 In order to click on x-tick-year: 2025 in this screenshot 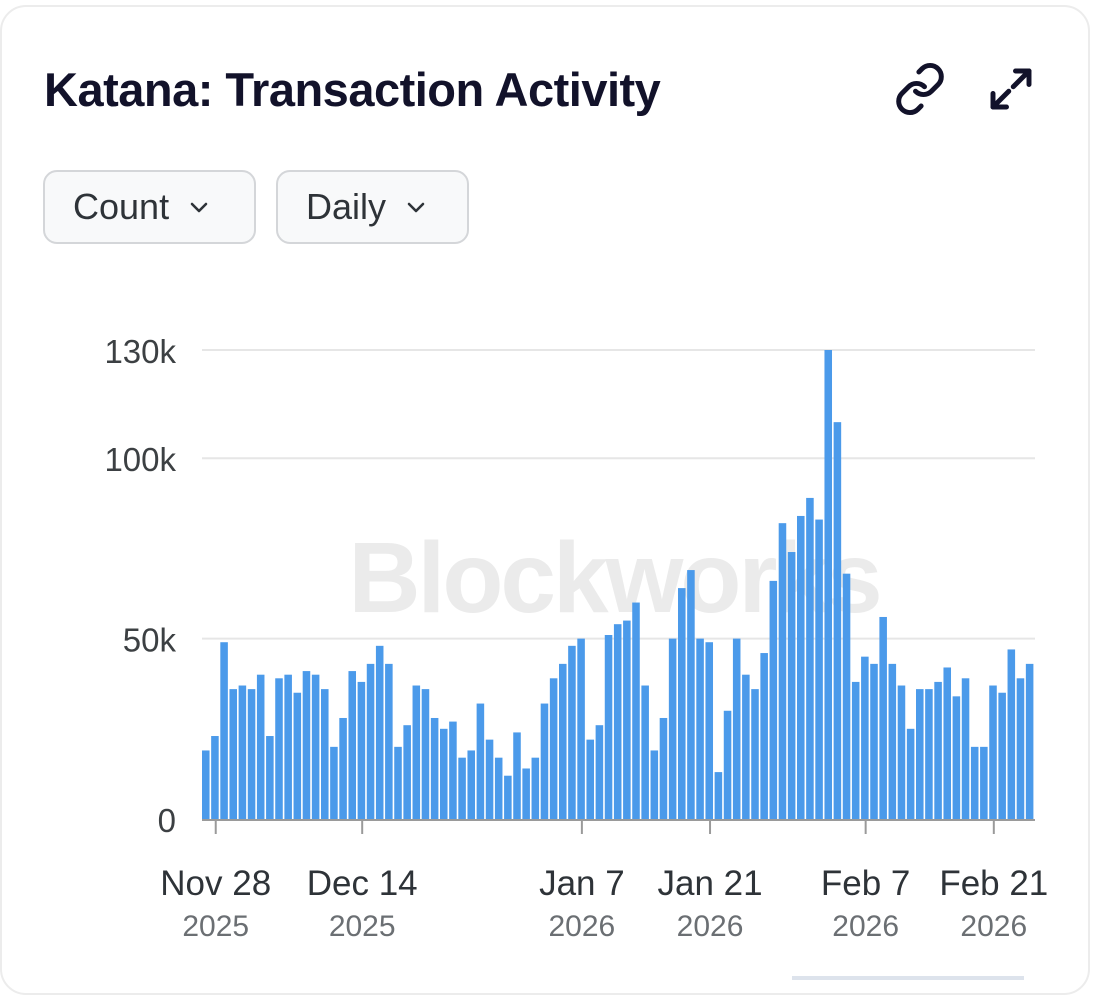, I will do `click(215, 926)`.